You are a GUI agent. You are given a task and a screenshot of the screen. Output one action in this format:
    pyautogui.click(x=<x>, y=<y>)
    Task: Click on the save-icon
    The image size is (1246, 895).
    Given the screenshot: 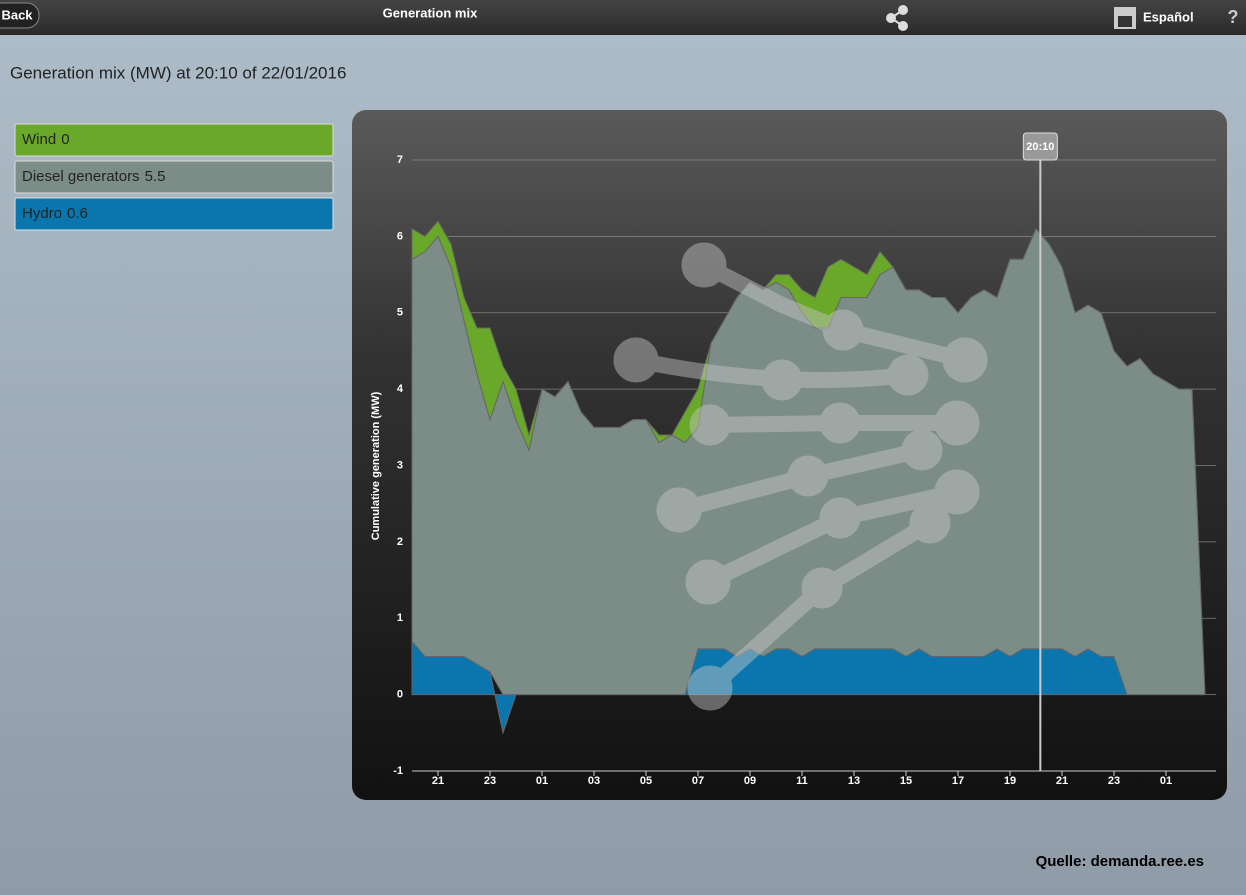 What is the action you would take?
    pyautogui.click(x=1125, y=18)
    